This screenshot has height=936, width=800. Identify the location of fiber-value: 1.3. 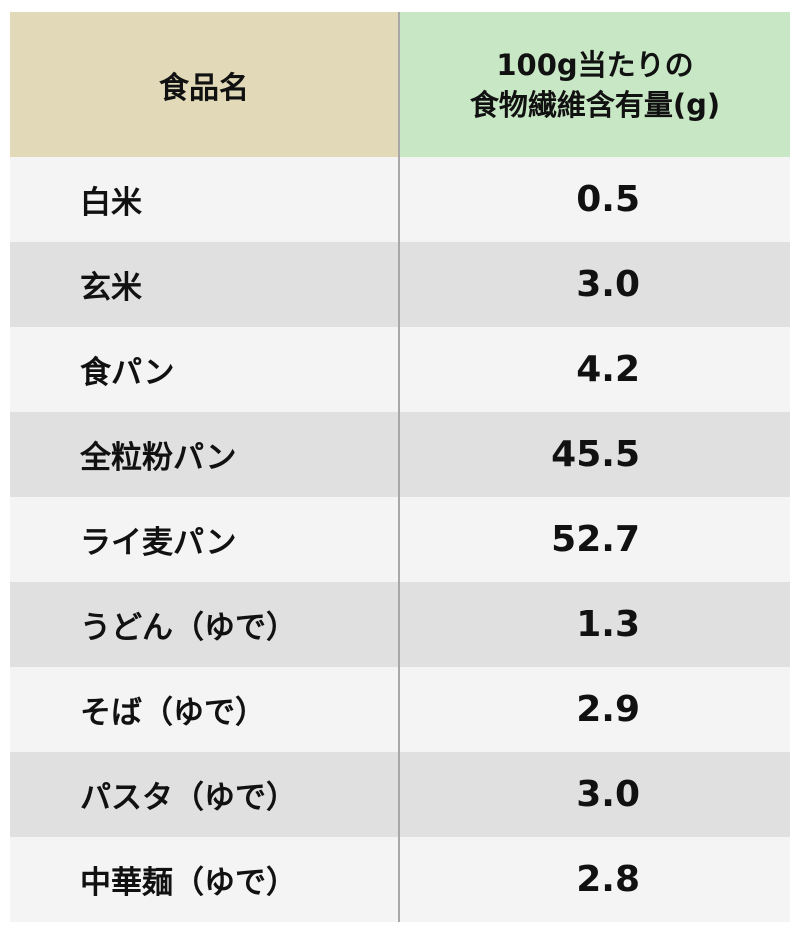
(608, 624).